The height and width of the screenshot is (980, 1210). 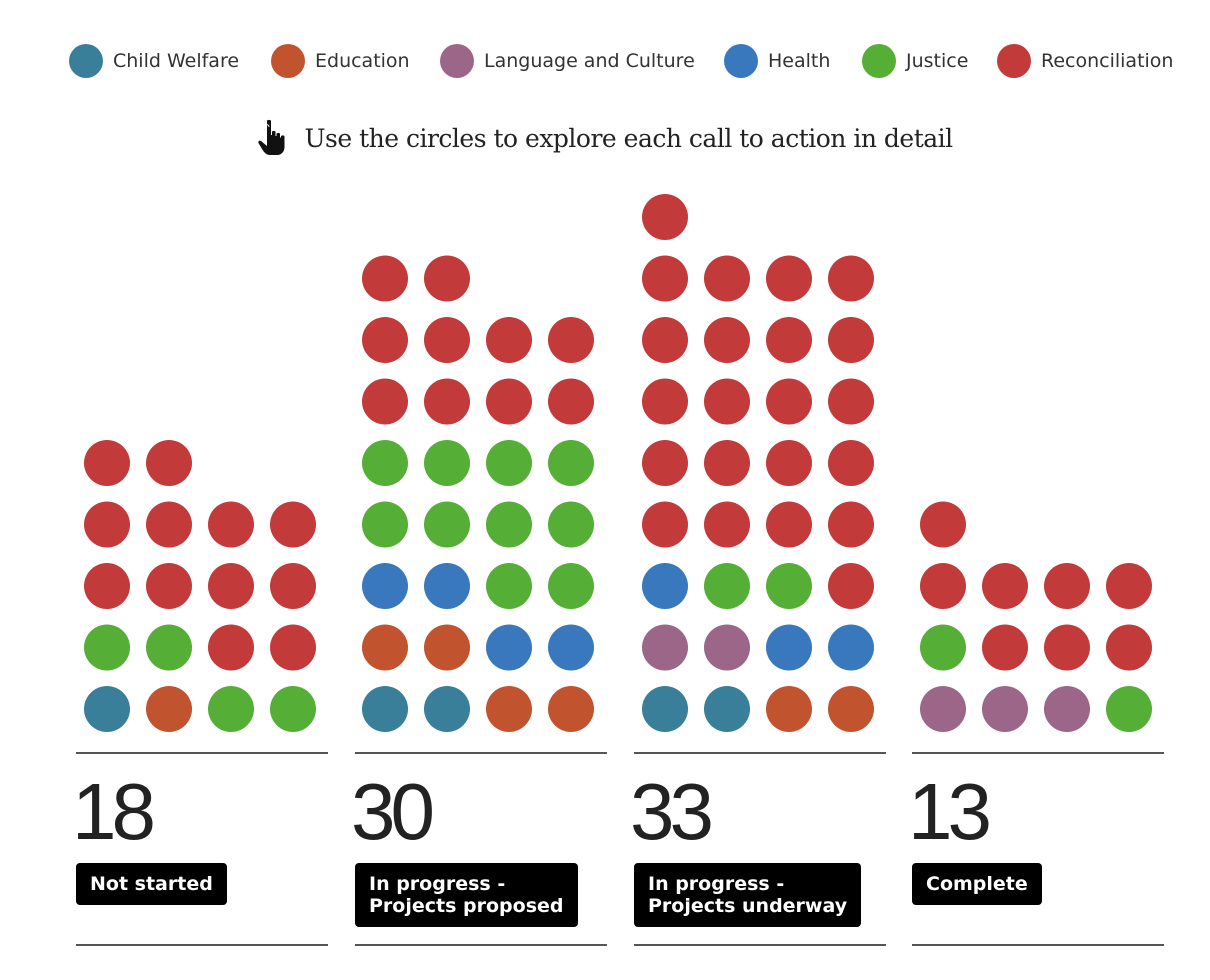 I want to click on status-label-projects-underway: In progress - Projects underway, so click(x=748, y=895).